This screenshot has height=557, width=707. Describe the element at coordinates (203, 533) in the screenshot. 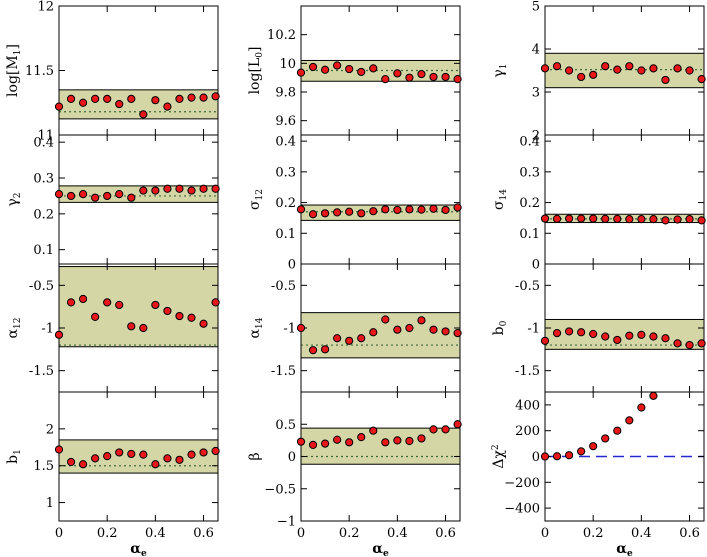

I see `x-tick-label: 0.6` at that location.